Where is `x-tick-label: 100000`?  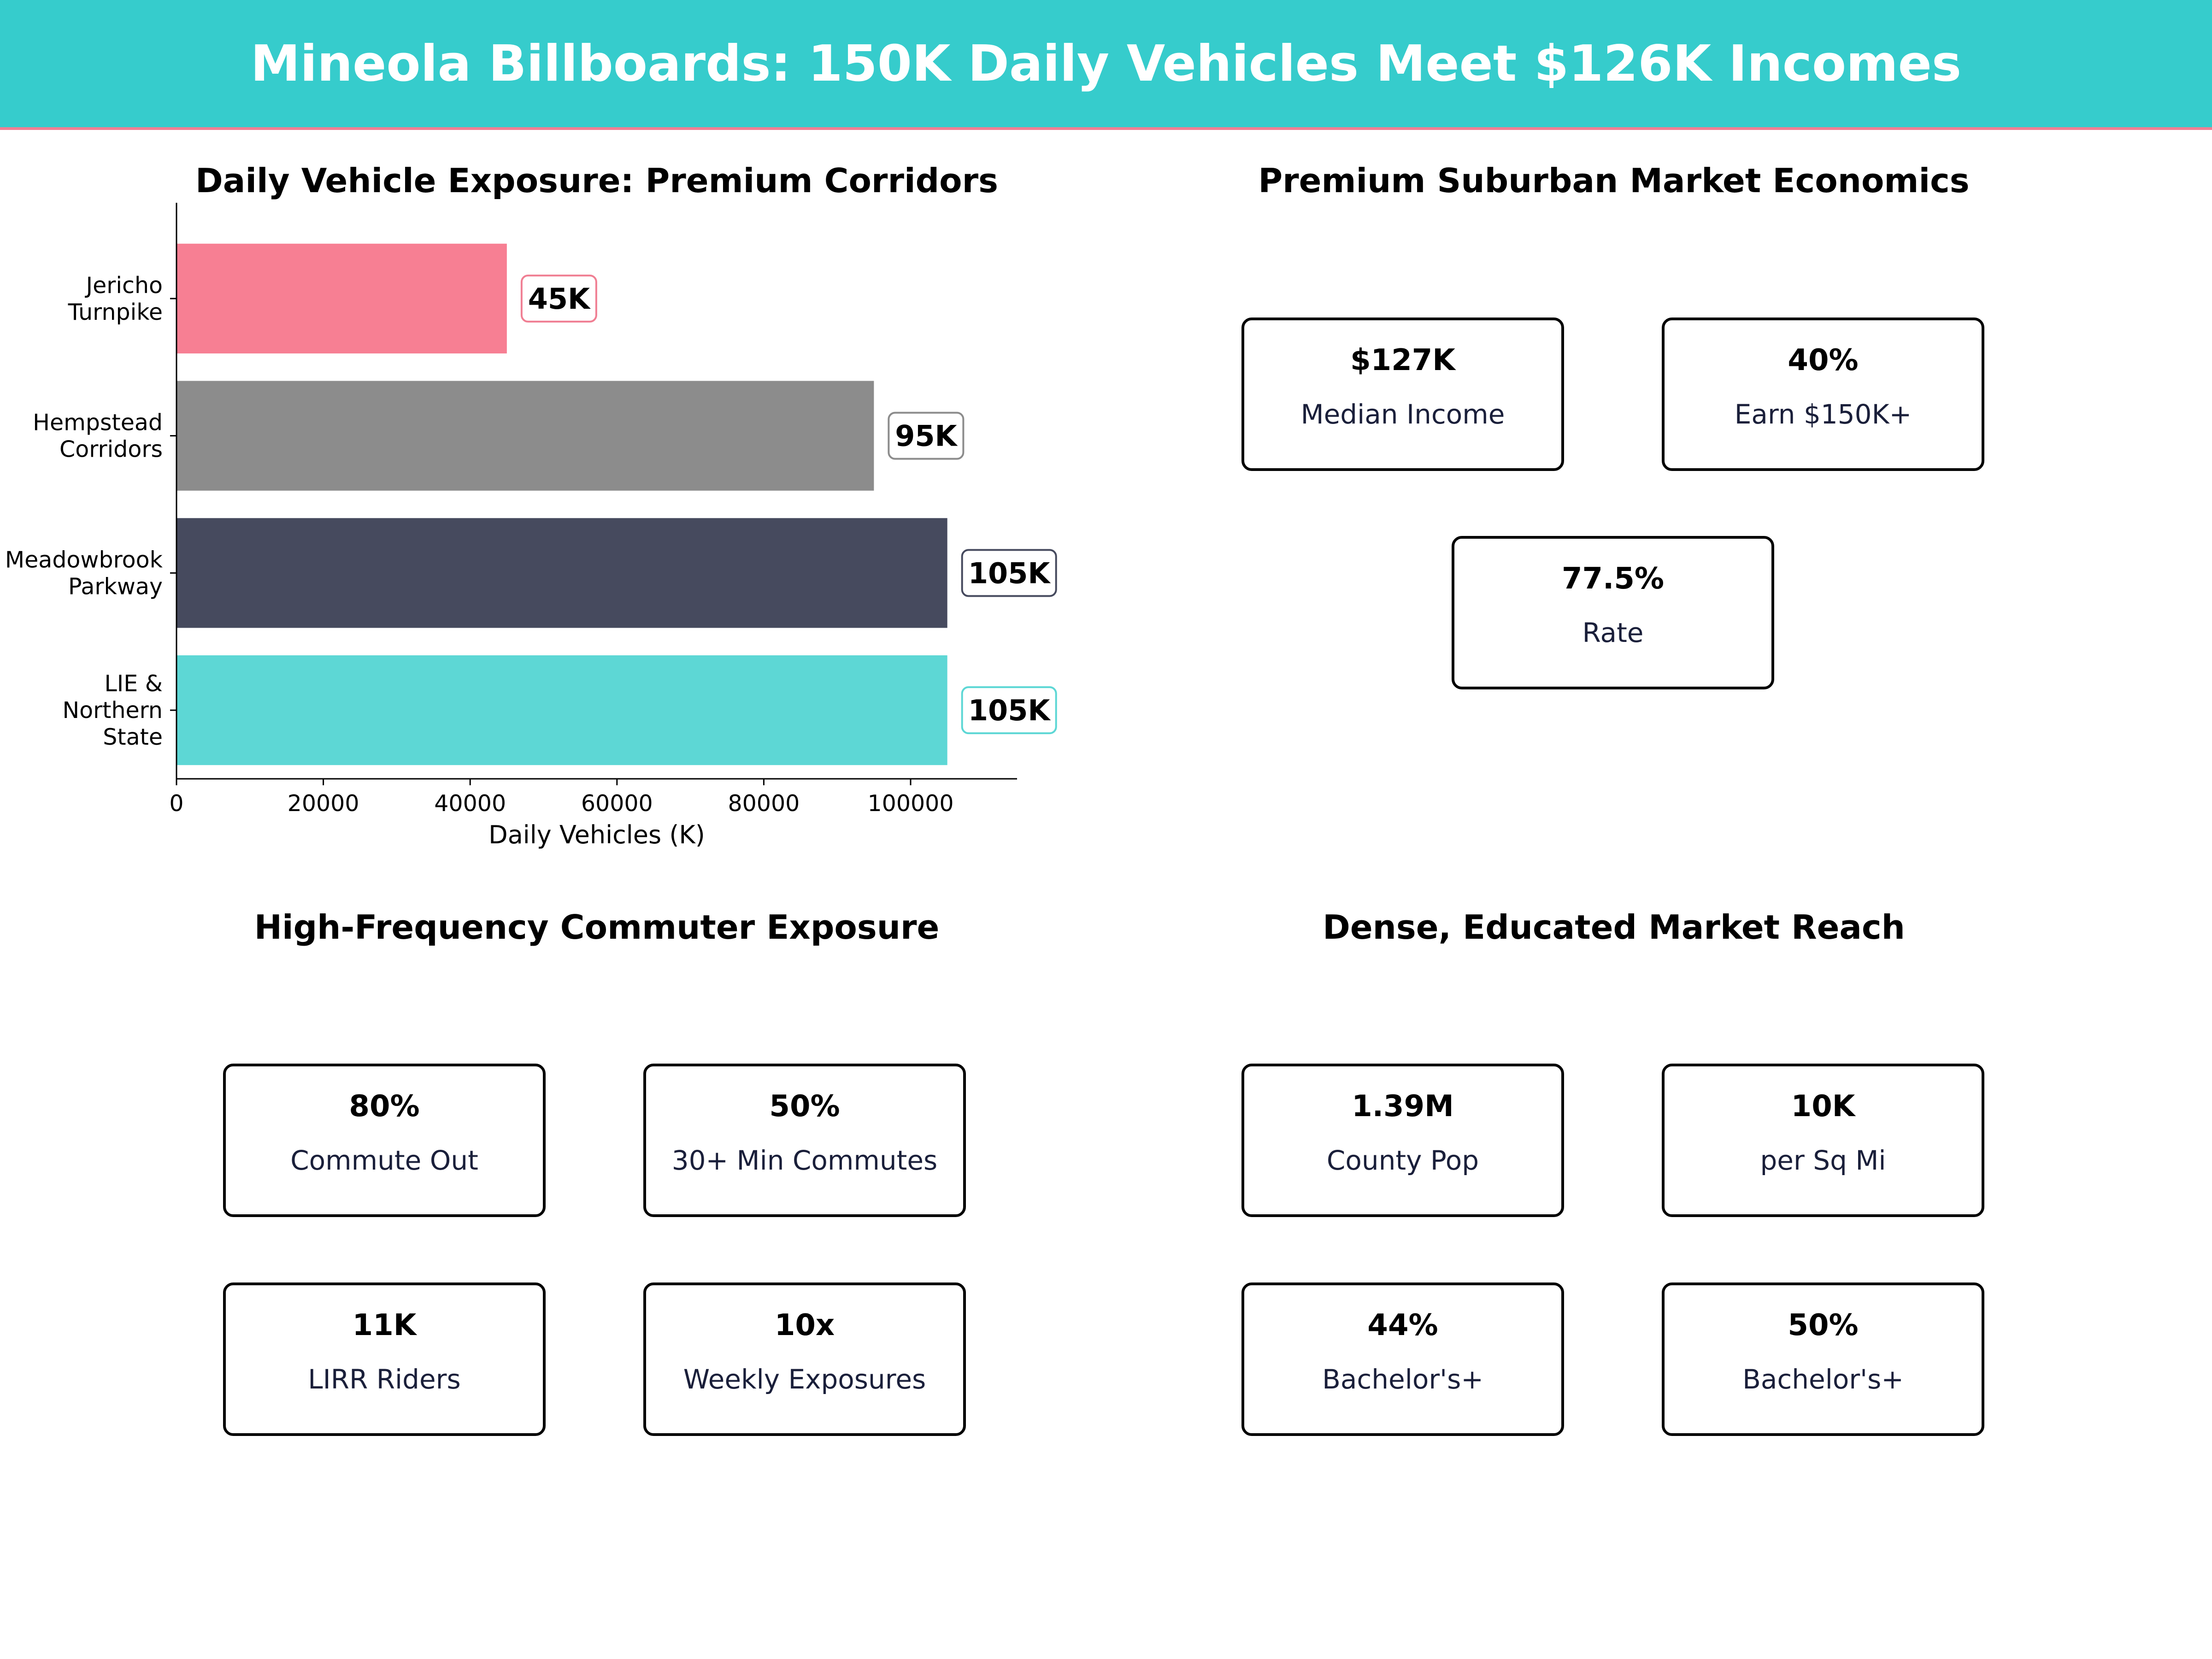
x-tick-label: 100000 is located at coordinates (910, 803).